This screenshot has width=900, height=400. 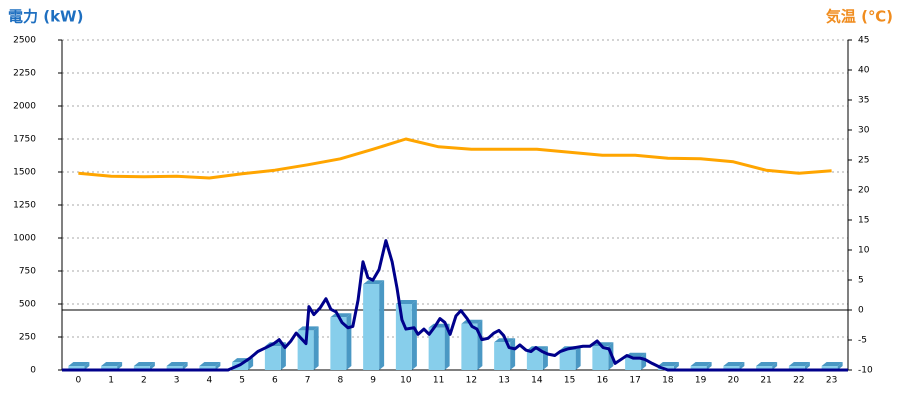 I want to click on y-tick-label: 250, so click(x=27, y=338).